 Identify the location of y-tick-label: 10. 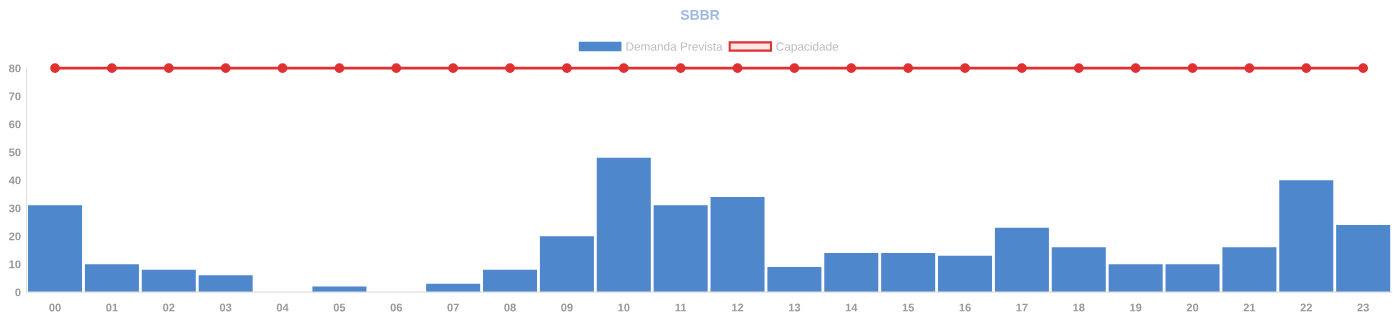
(15, 264).